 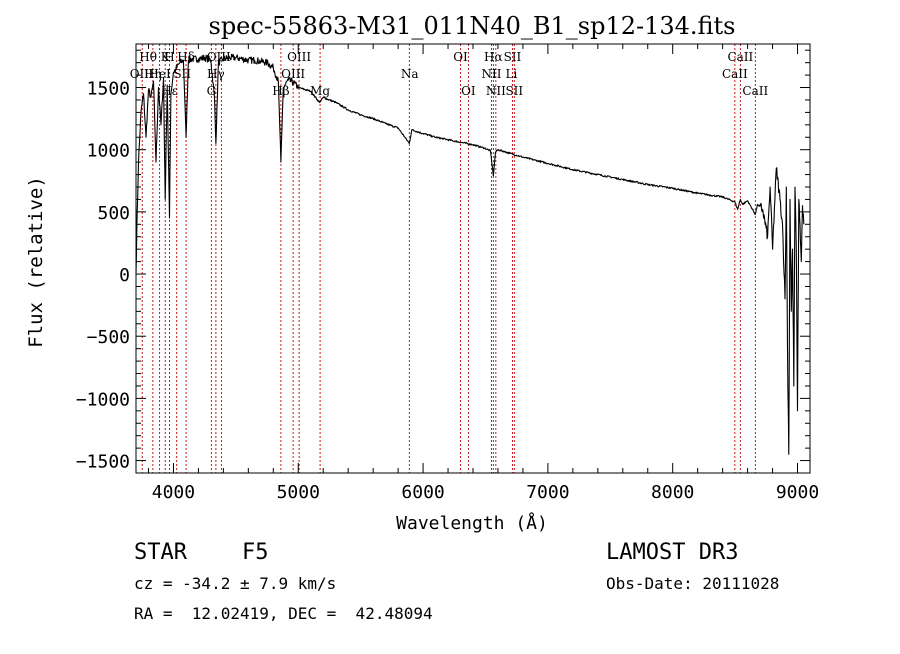 I want to click on marker-label: Hη, so click(x=153, y=74).